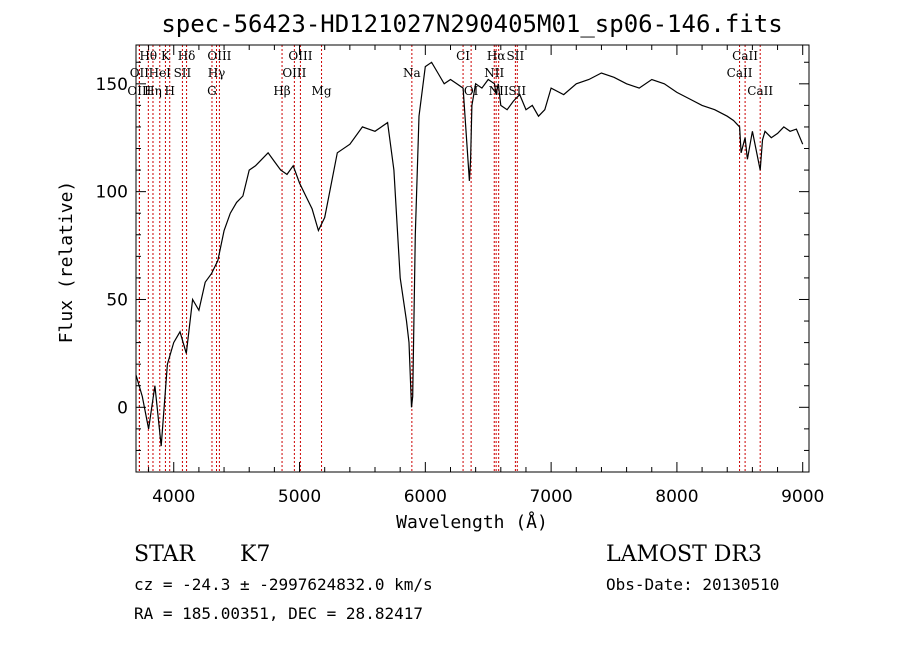  I want to click on x-tick-label: 5000, so click(299, 497).